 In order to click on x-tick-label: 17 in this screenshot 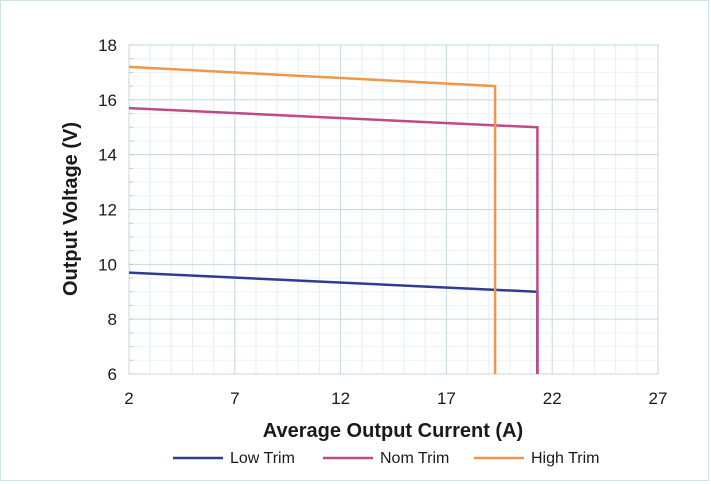, I will do `click(446, 398)`.